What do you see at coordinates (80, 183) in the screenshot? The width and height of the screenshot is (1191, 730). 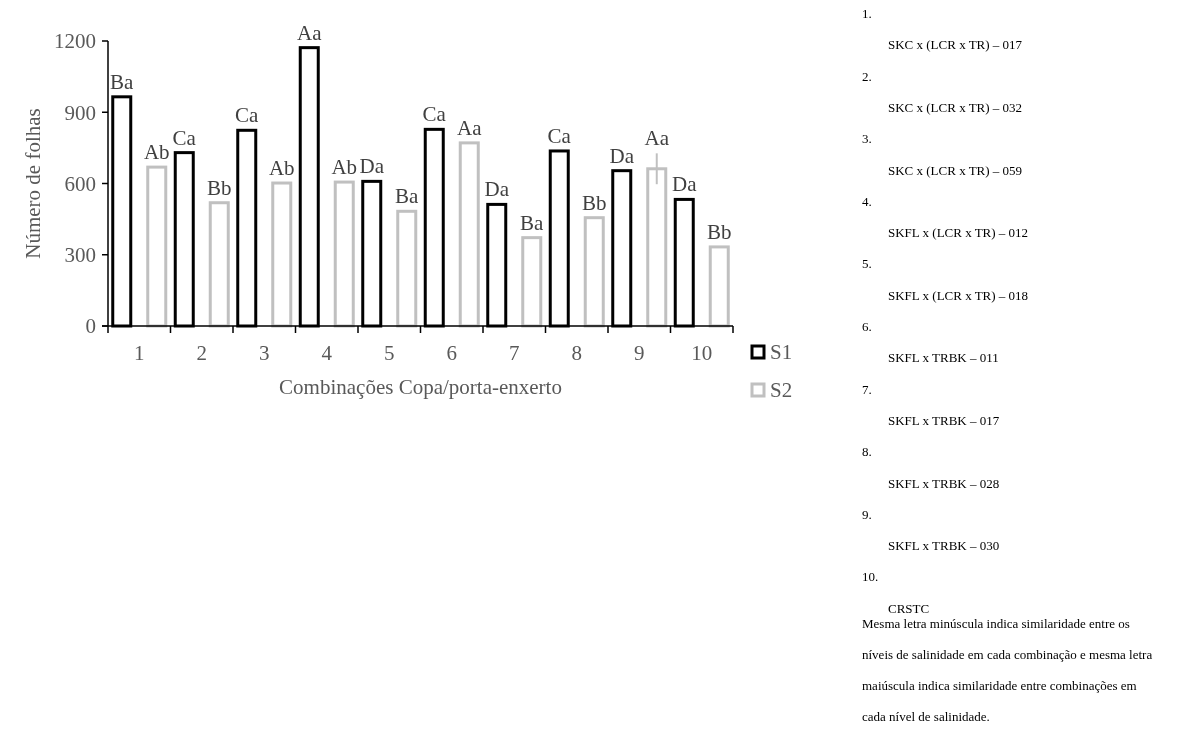 I see `y-tick-label: 600` at bounding box center [80, 183].